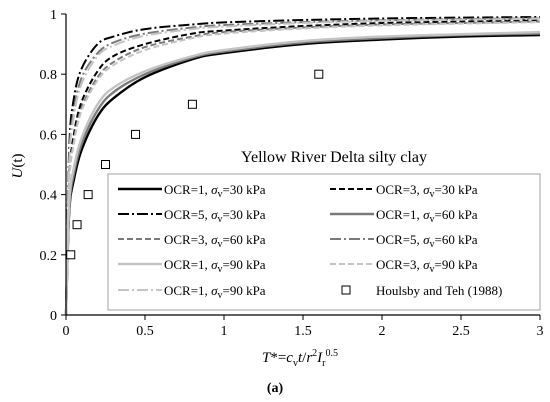  Describe the element at coordinates (382, 331) in the screenshot. I see `x-tick-label: 2` at that location.